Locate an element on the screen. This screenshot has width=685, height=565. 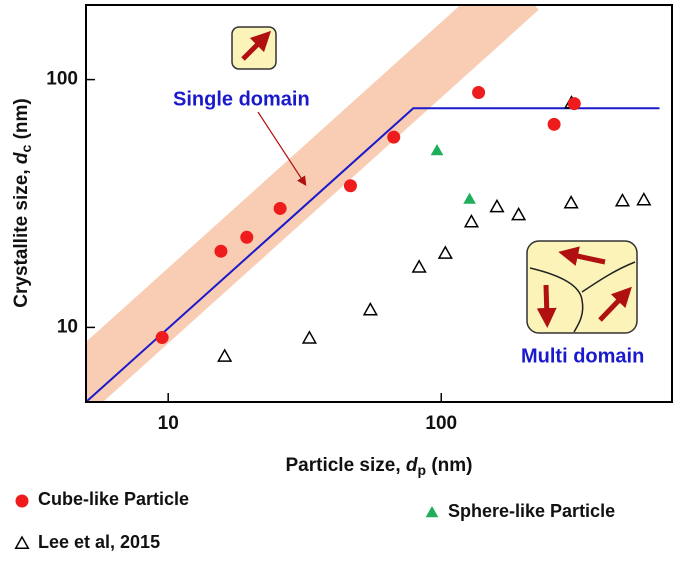
domain-walls is located at coordinates (582, 297).